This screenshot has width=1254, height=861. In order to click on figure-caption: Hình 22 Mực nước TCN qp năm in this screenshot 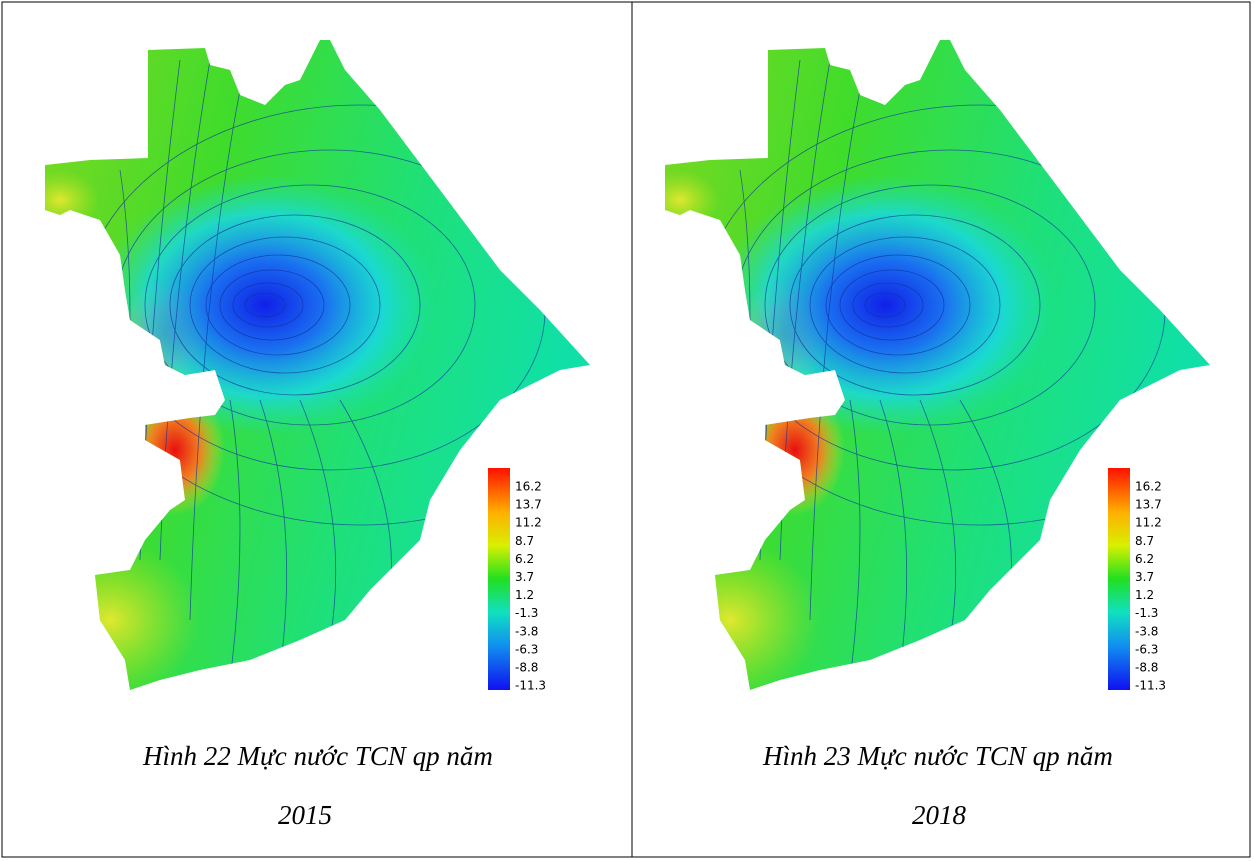, I will do `click(317, 756)`.